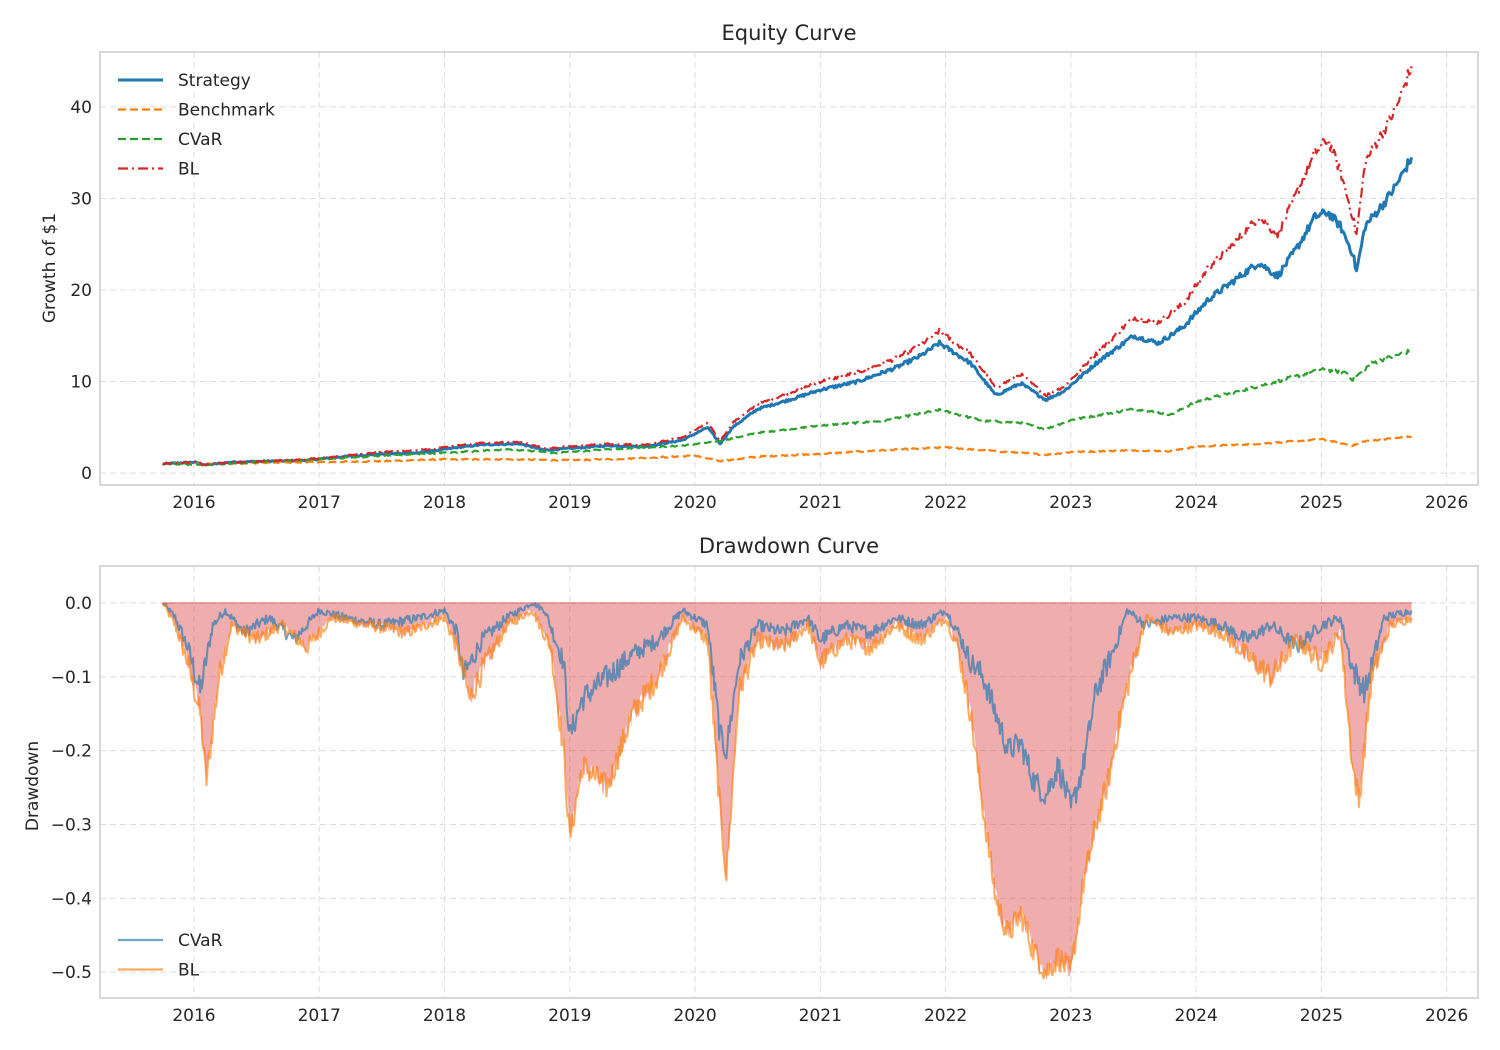 The width and height of the screenshot is (1500, 1050). What do you see at coordinates (71, 752) in the screenshot?
I see `drawdown-y-tick-label: −0.2` at bounding box center [71, 752].